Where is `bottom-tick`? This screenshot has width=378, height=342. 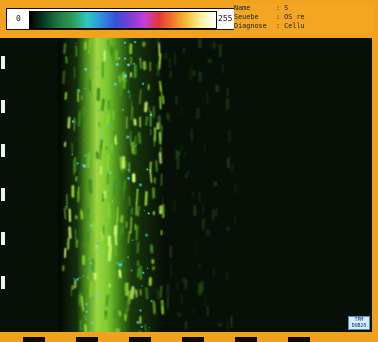 bottom-tick is located at coordinates (87, 339).